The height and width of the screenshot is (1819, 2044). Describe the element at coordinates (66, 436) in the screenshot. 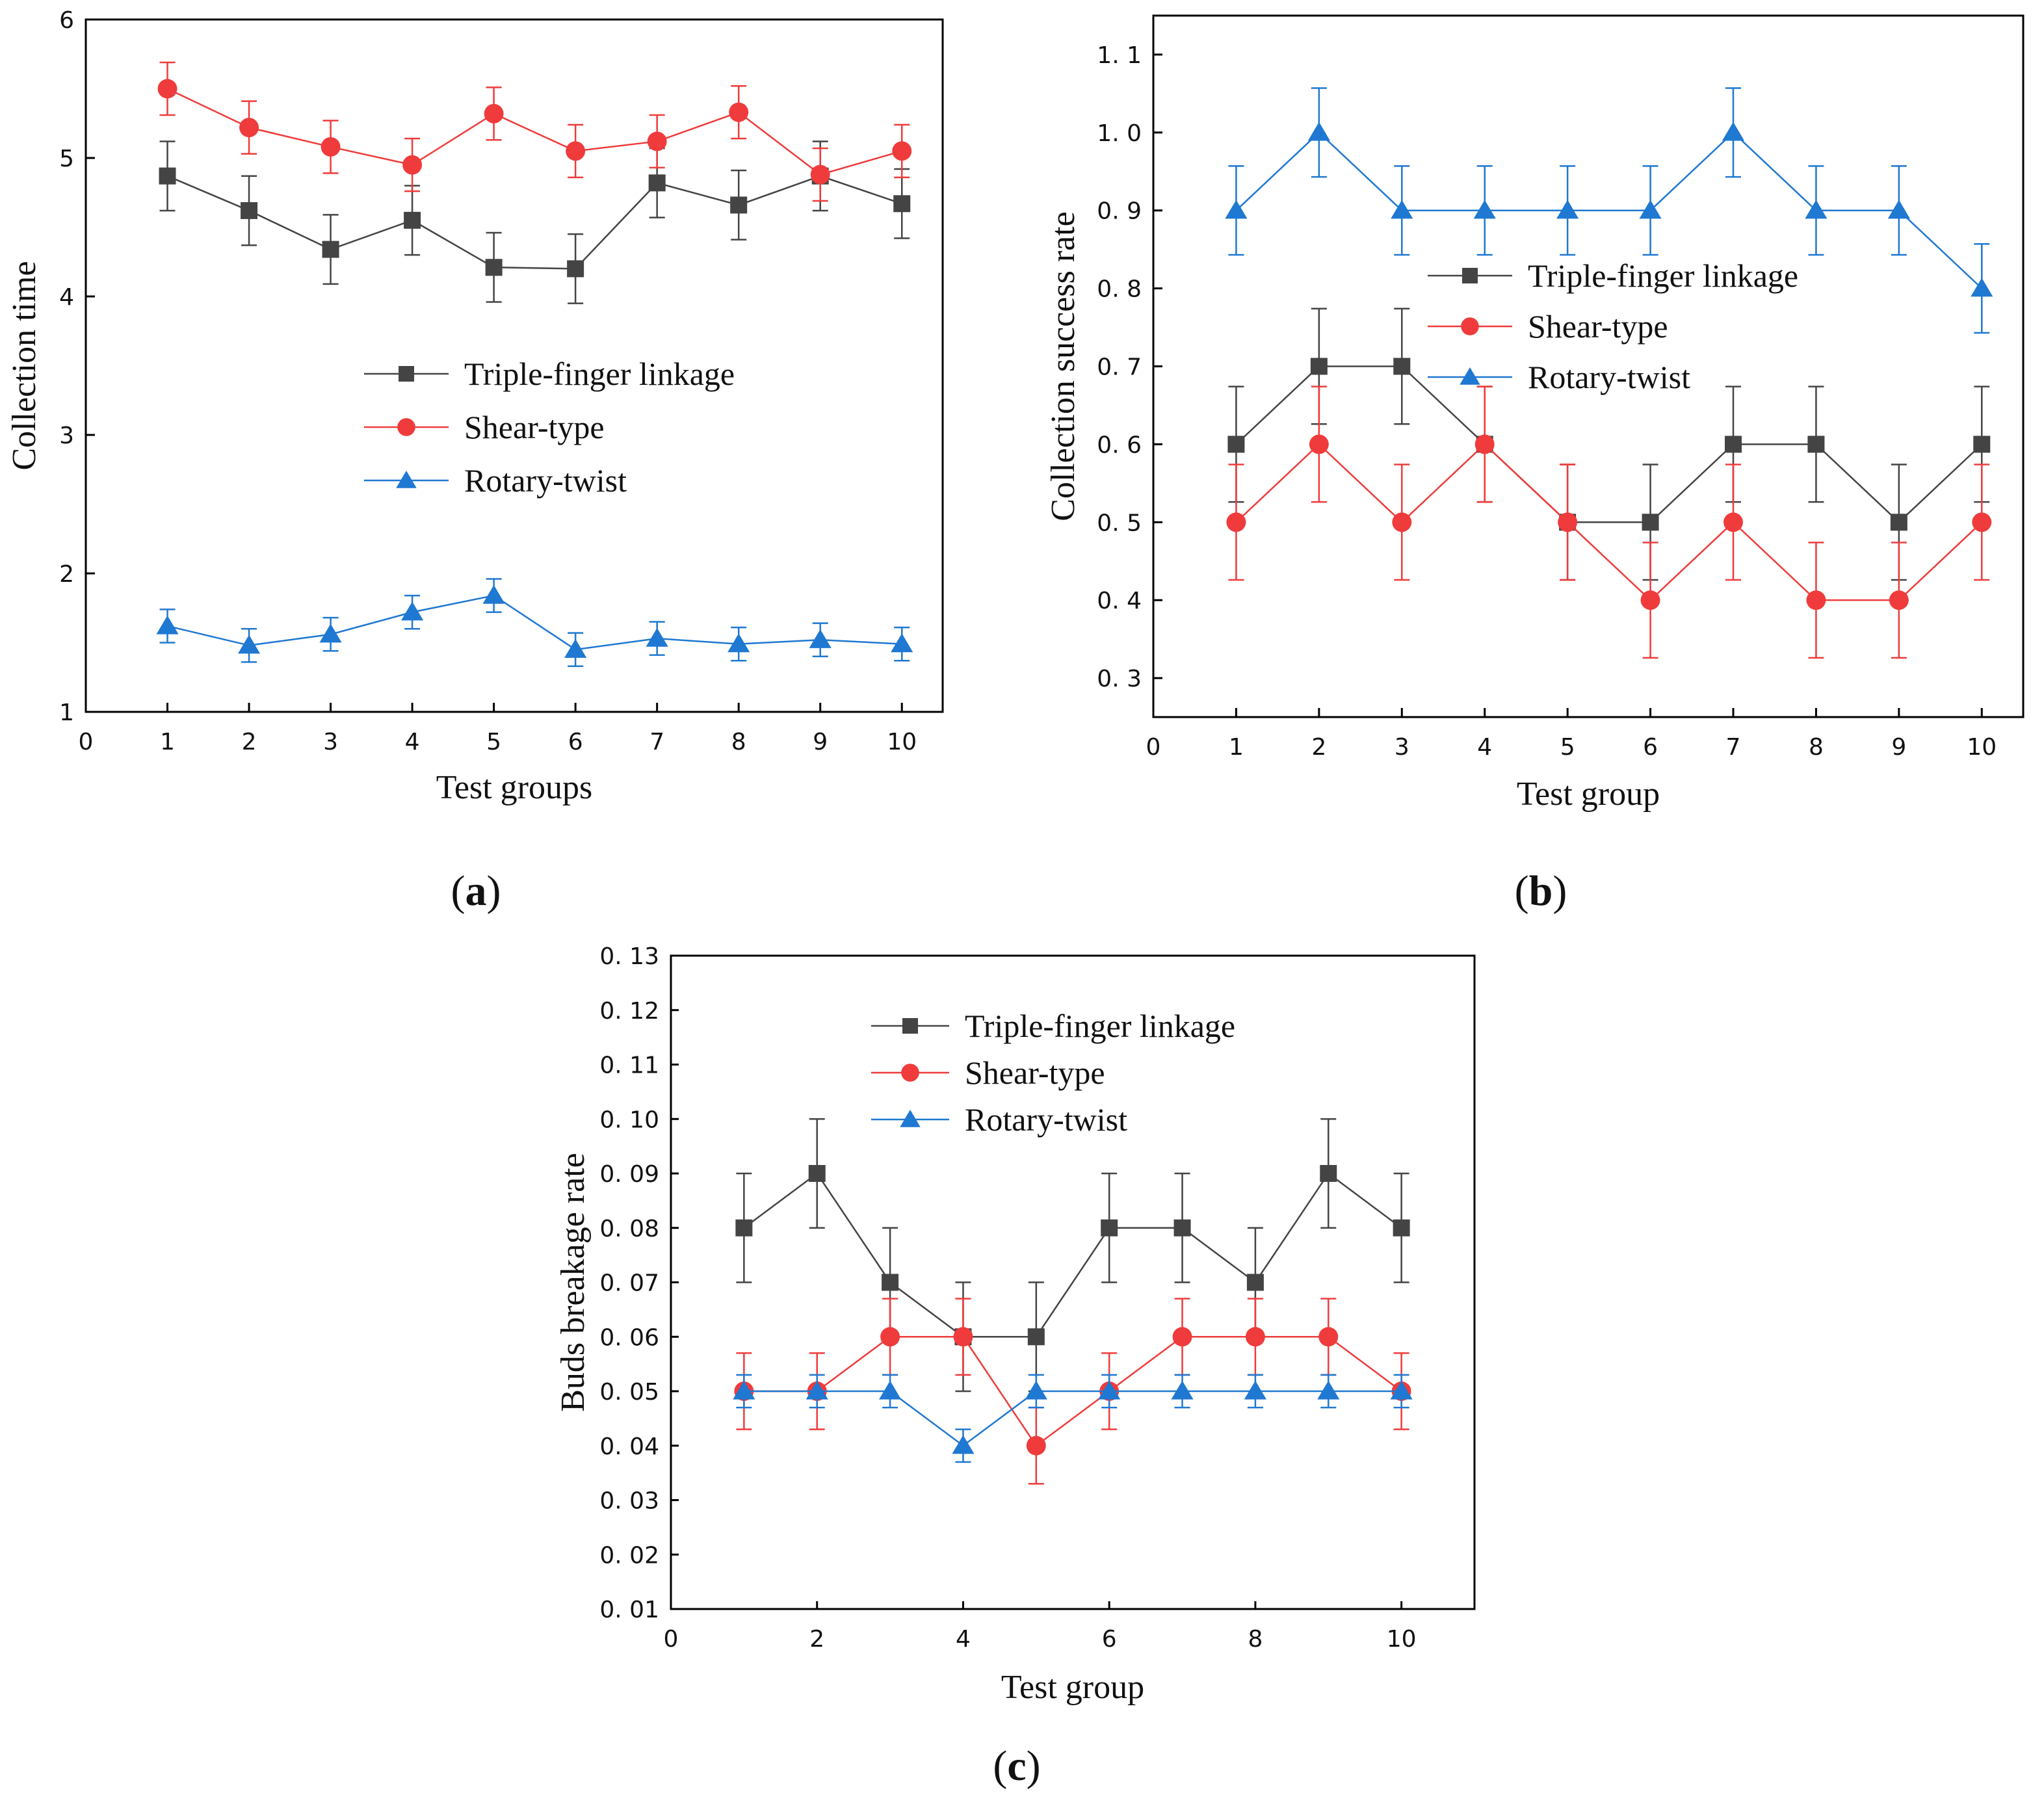

I see `y-tick-label: 3` at that location.